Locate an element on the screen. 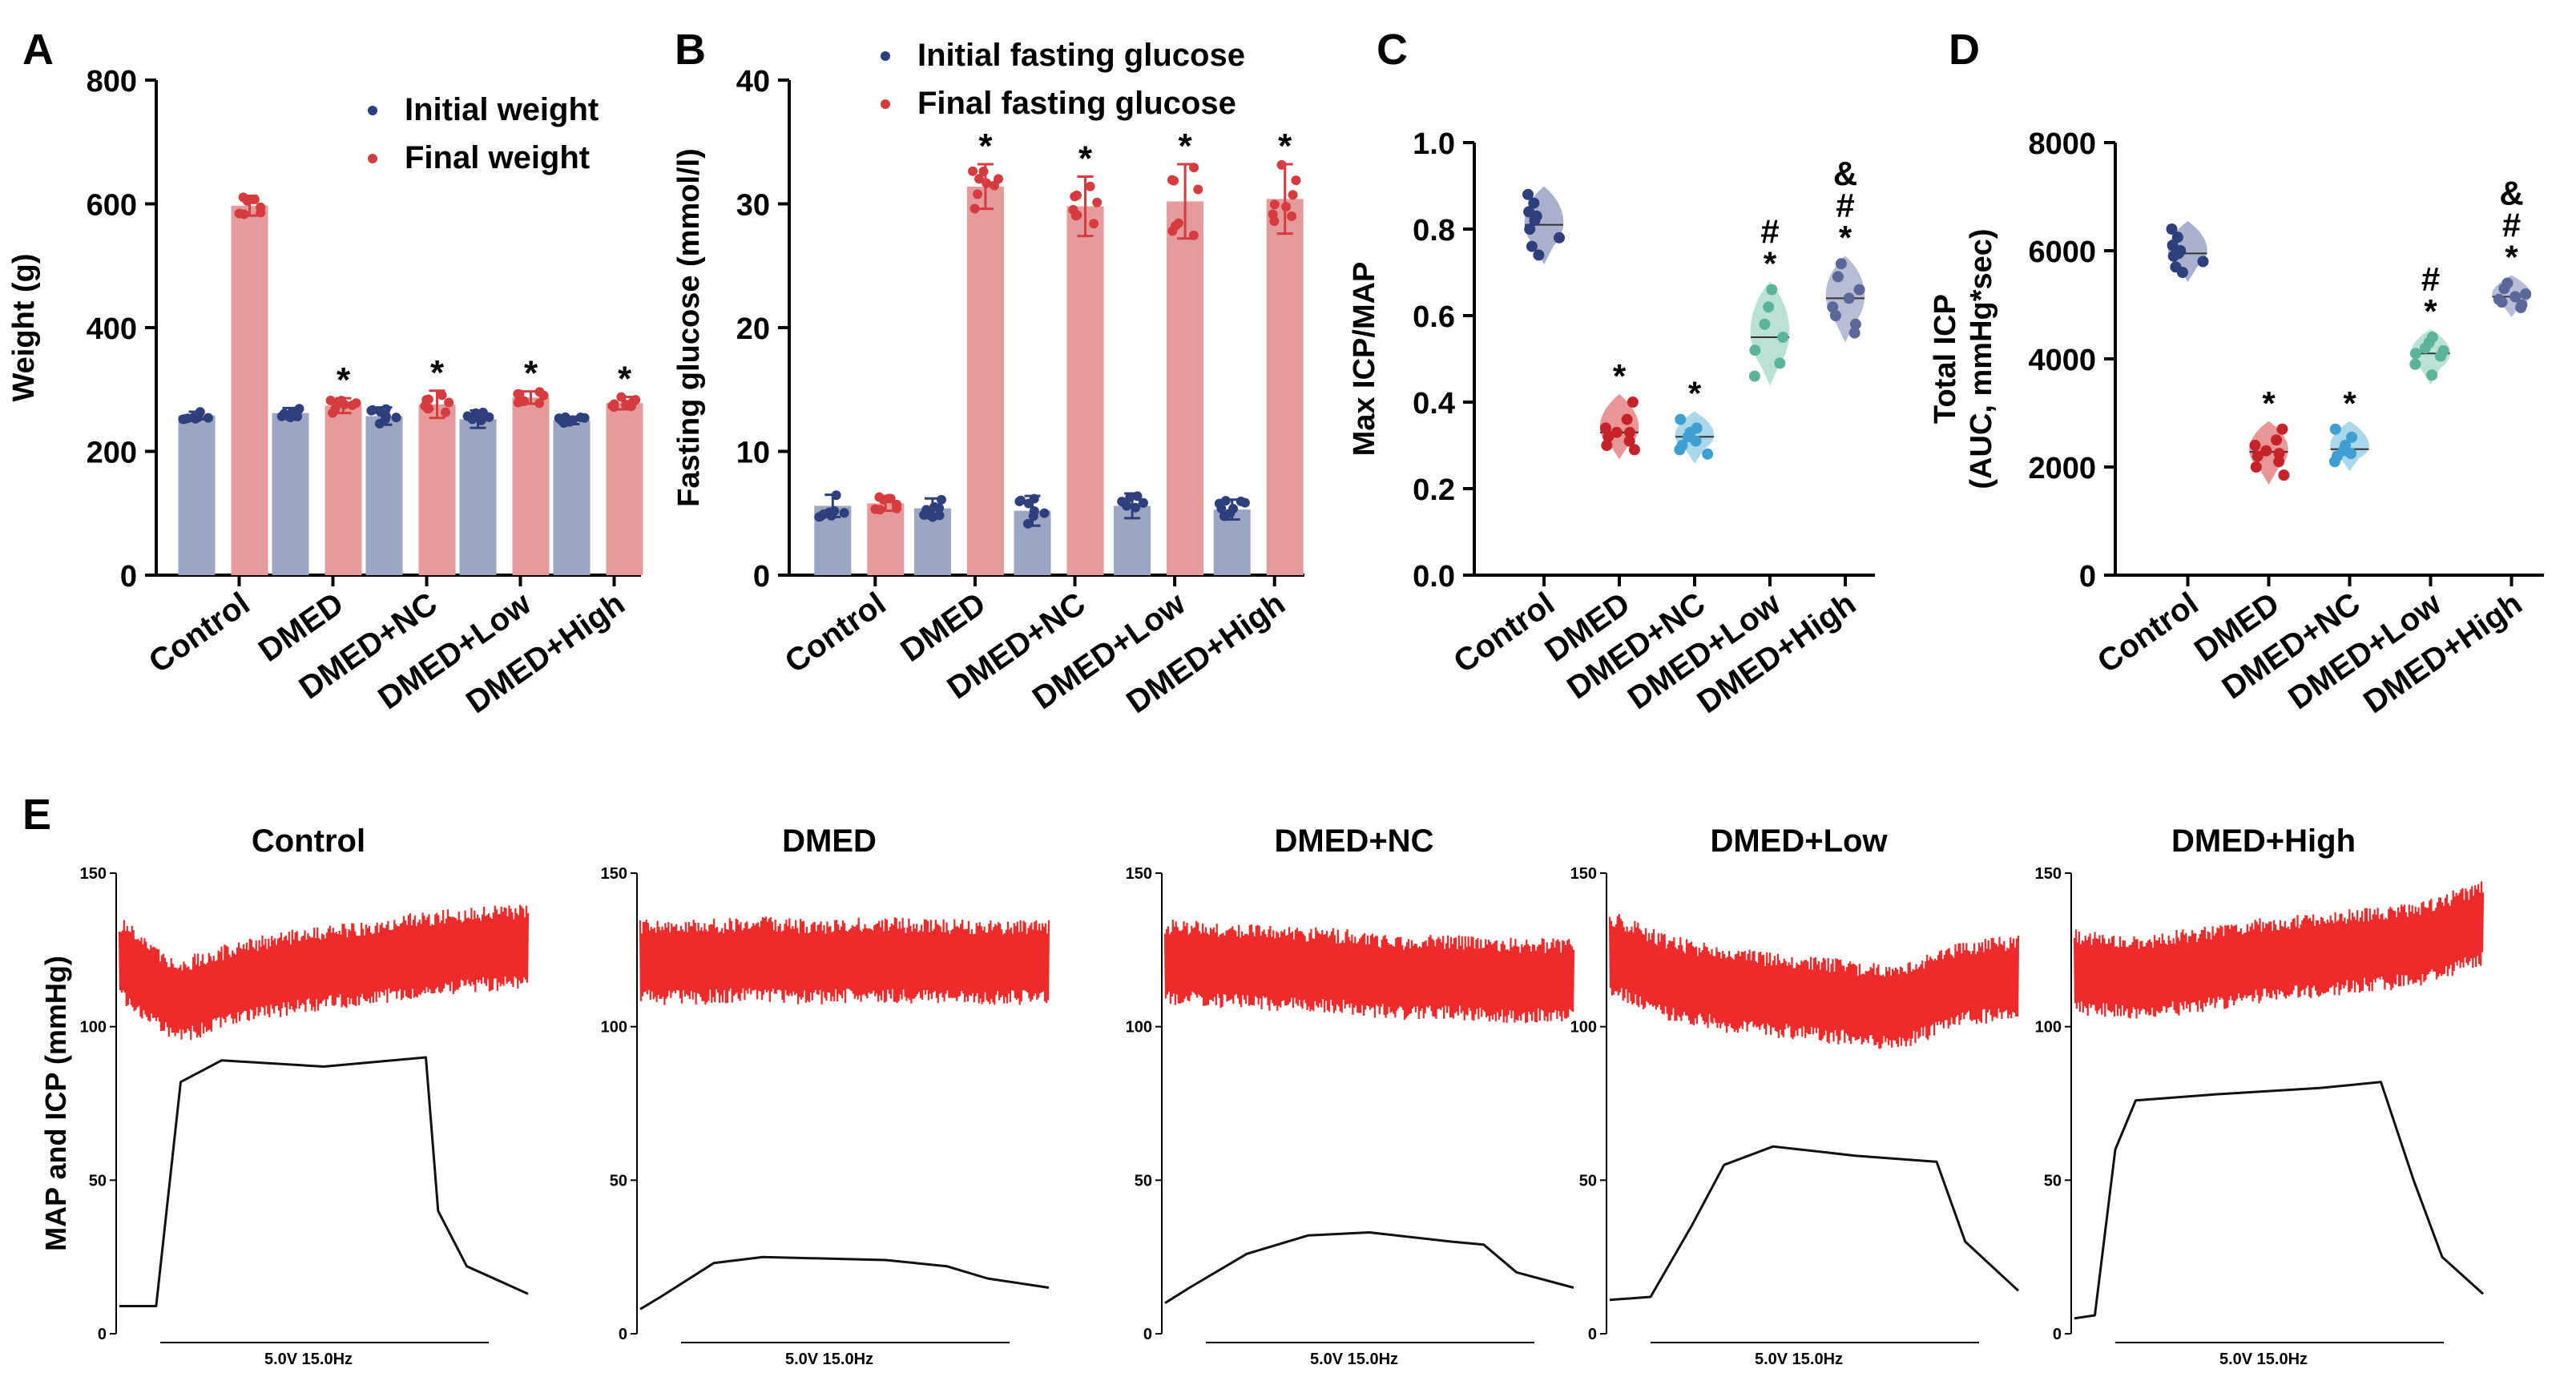  trace-title: DMED+Low is located at coordinates (1799, 841).